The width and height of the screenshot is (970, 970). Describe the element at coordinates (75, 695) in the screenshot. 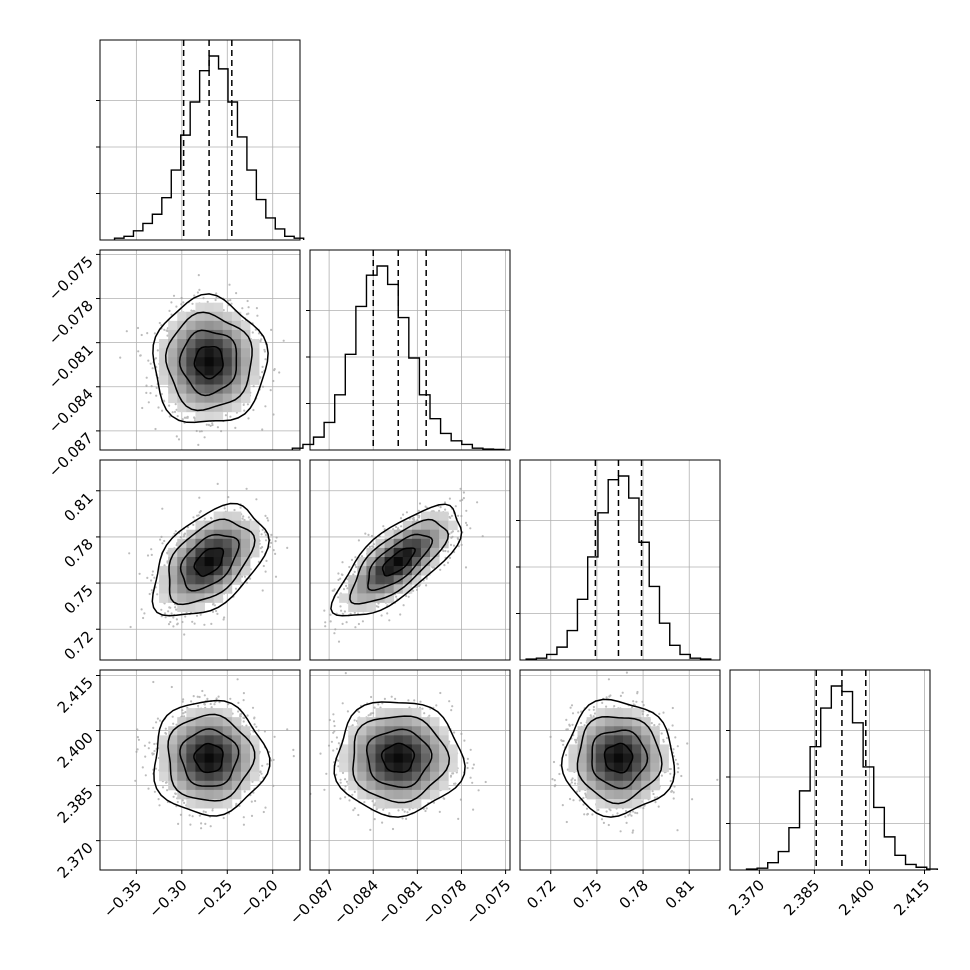

I see `y-tick-label: 2.415` at that location.